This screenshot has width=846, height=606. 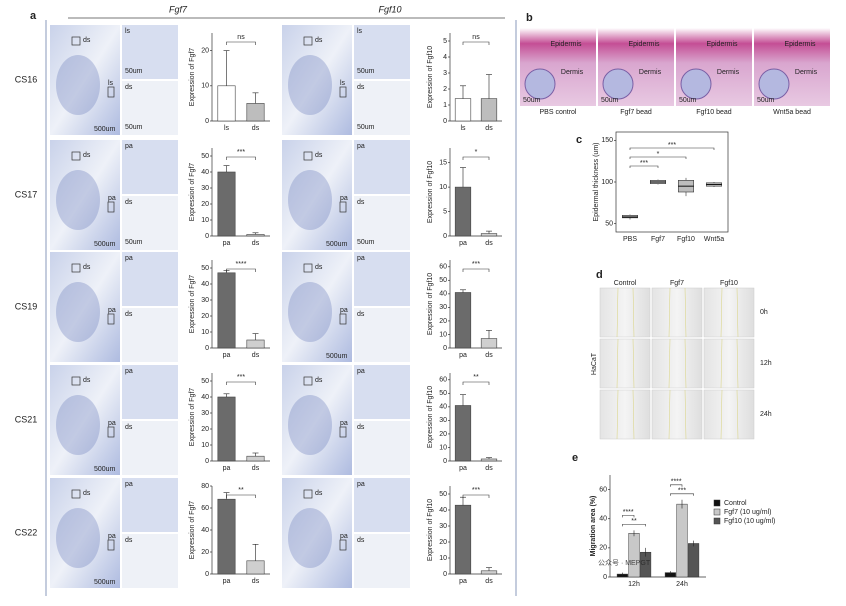 I want to click on y-tick-label: 1, so click(x=445, y=105).